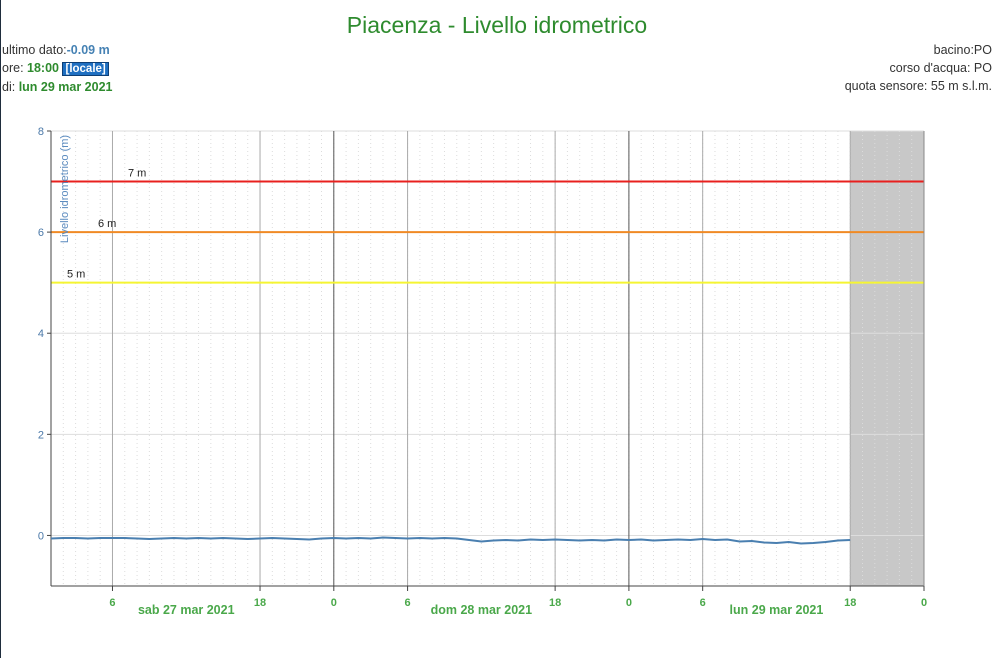 Image resolution: width=994 pixels, height=658 pixels. I want to click on last-value: -0.09 m, so click(88, 50).